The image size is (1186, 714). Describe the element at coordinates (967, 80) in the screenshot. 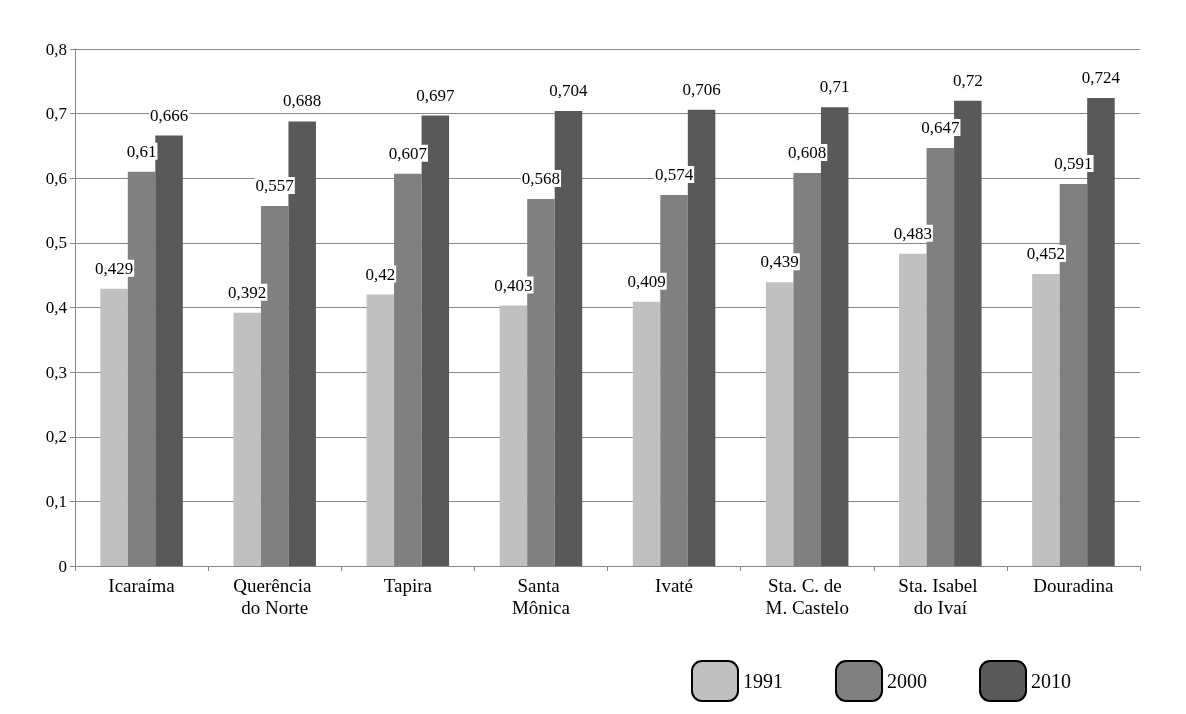

I see `data-label: 0,72` at that location.